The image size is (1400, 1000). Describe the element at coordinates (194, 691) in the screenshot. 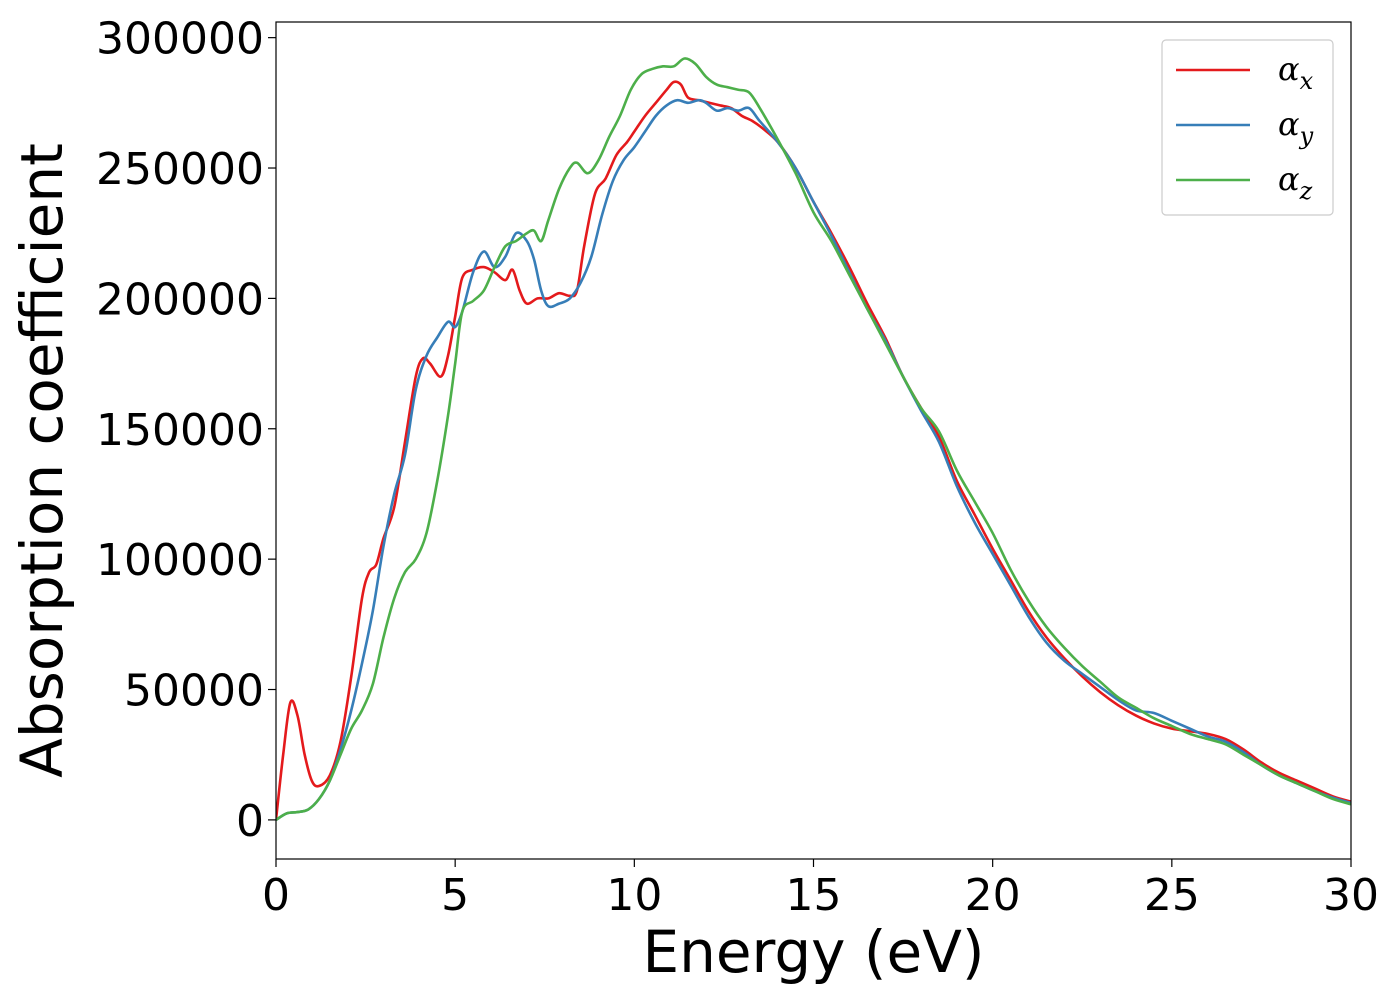

I see `y-tick-label: 50000` at that location.